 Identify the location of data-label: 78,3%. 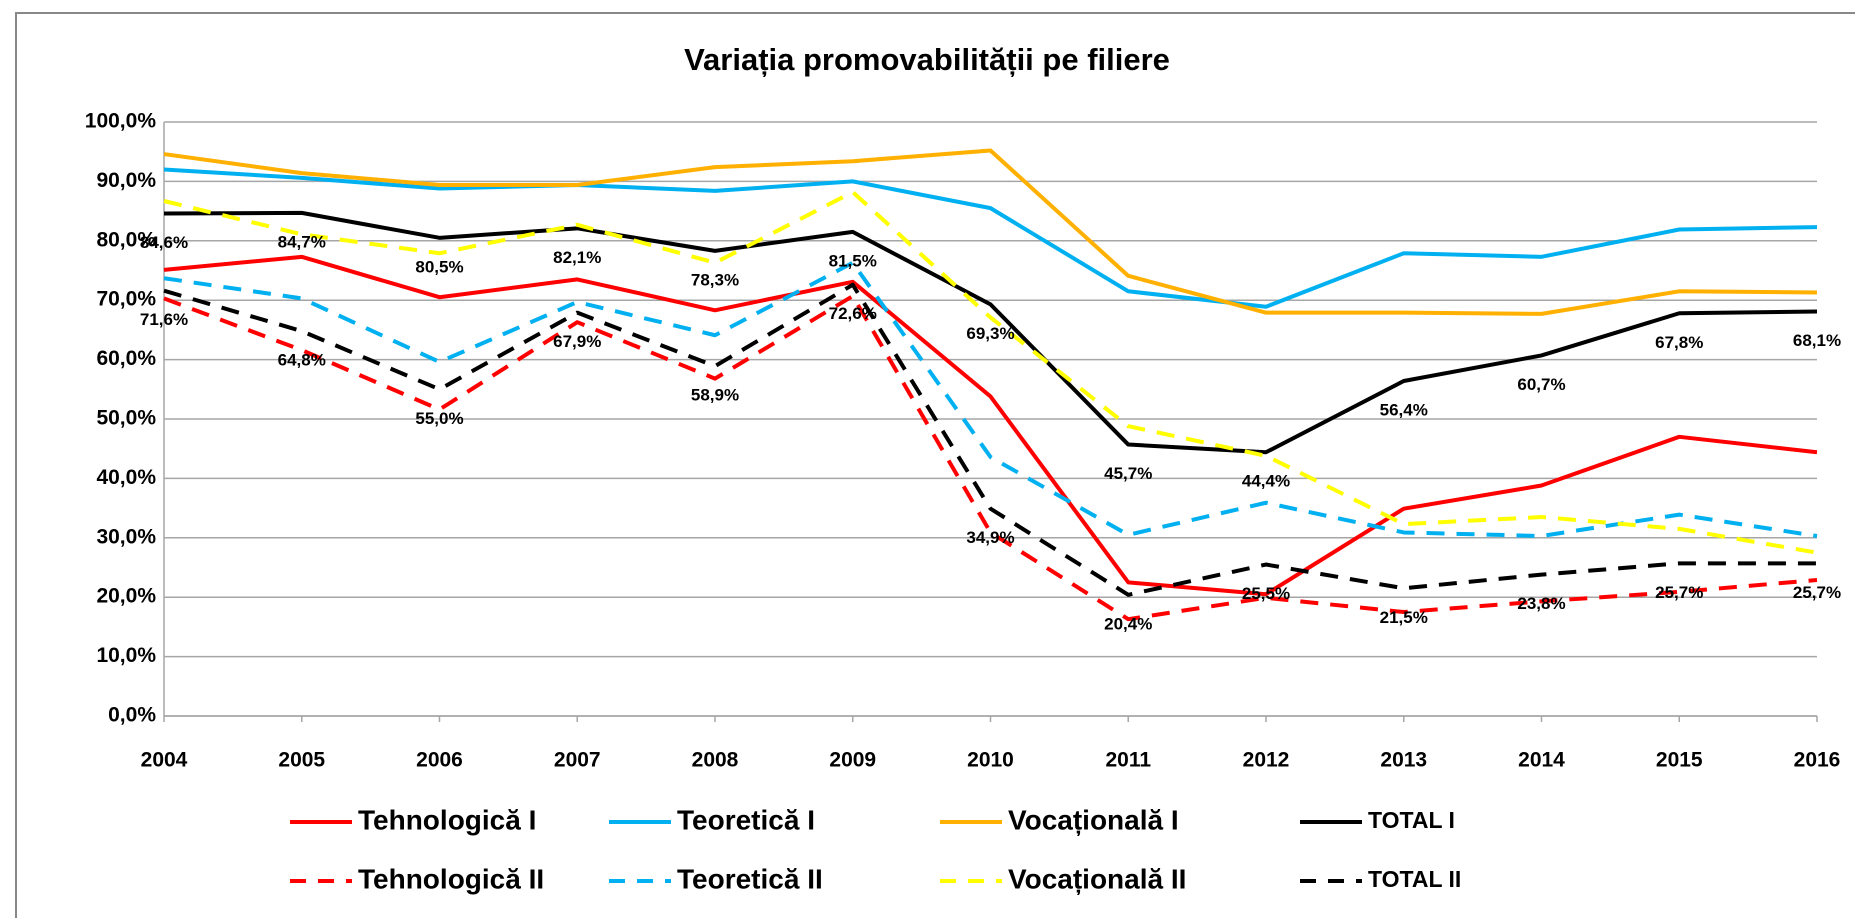
(715, 279).